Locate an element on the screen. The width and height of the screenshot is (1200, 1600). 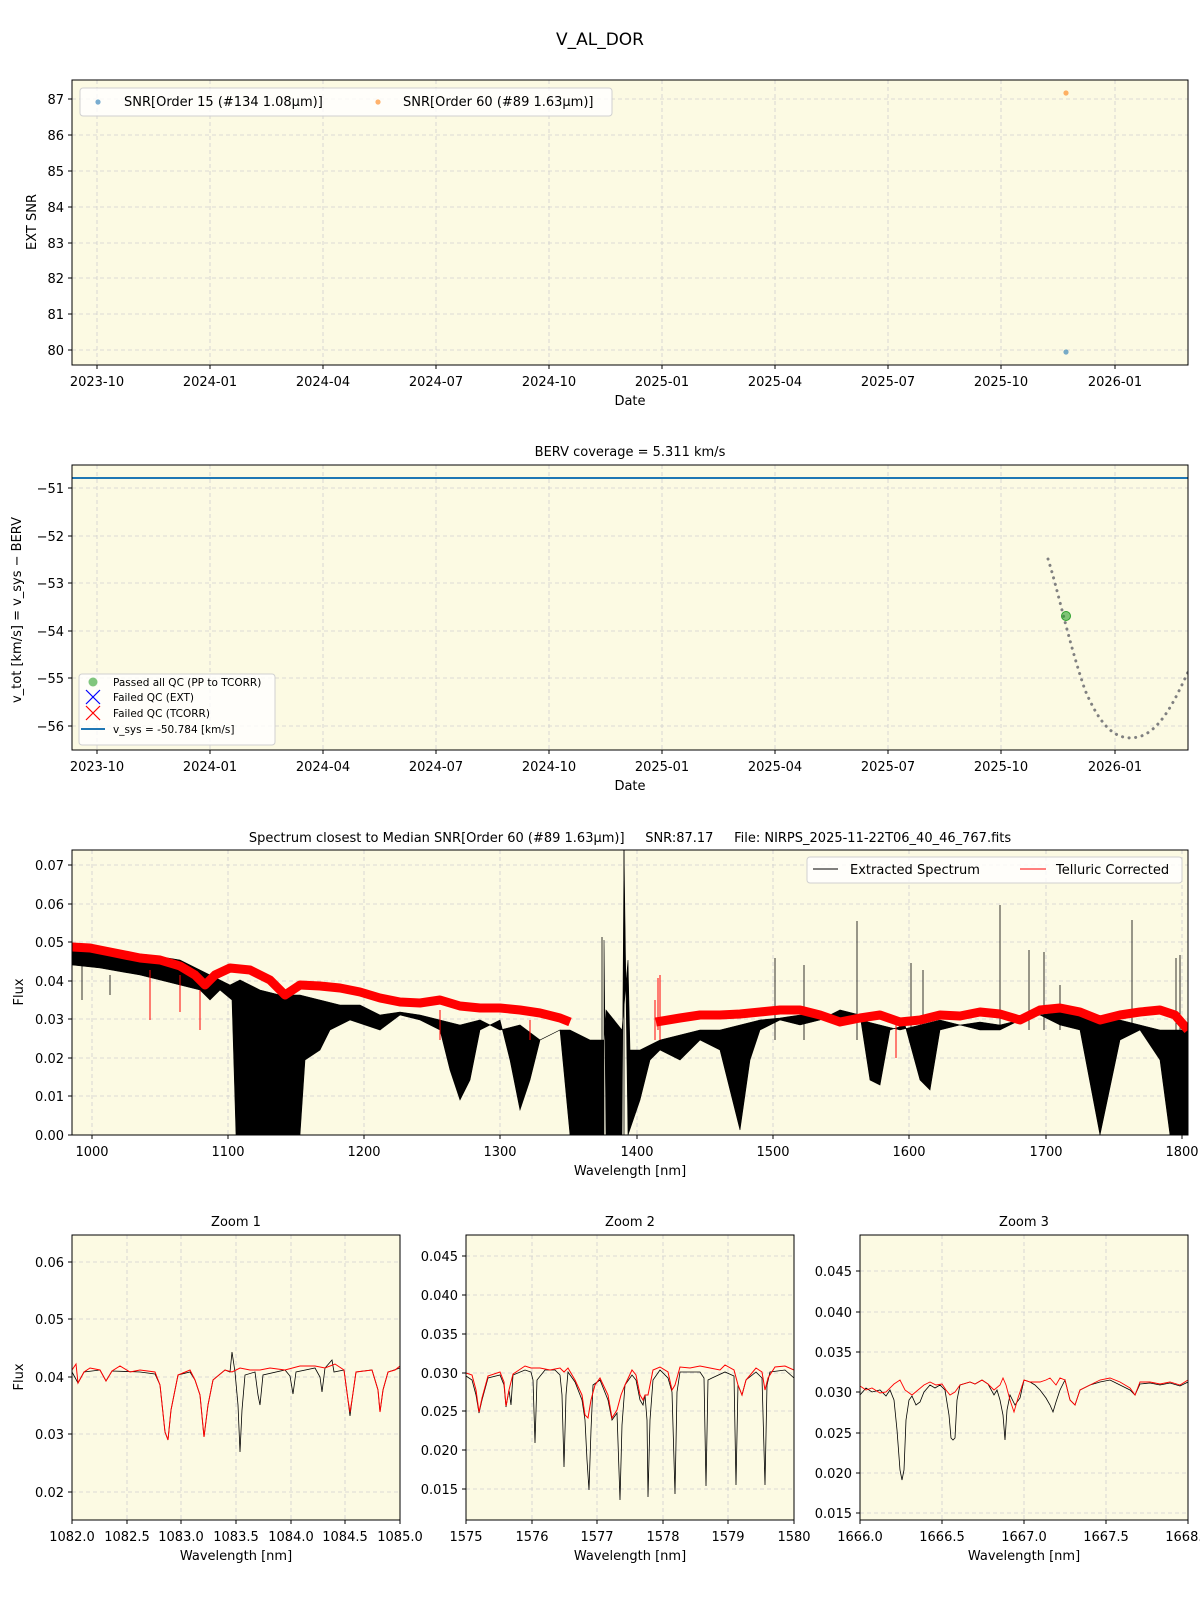
svg-text: 0.045 is located at coordinates (439, 1257).